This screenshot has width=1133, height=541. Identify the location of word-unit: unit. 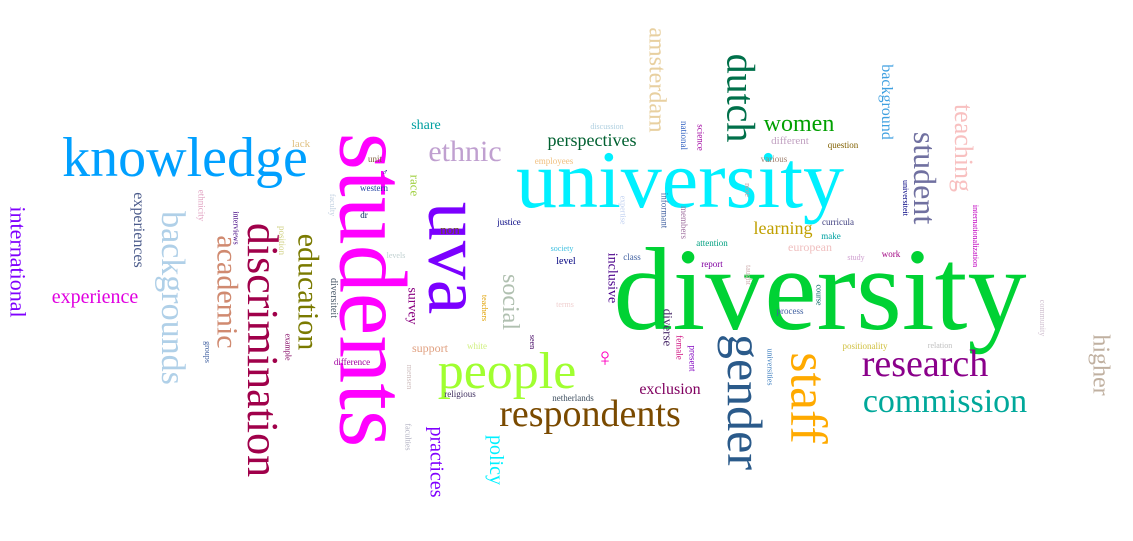
(374, 158).